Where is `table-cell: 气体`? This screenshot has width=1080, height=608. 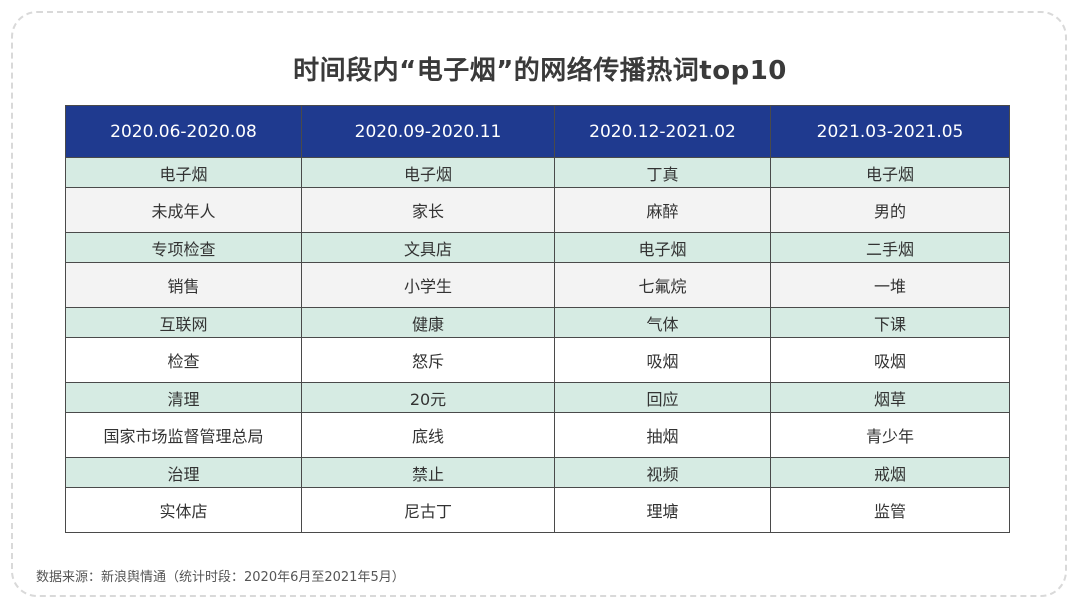 table-cell: 气体 is located at coordinates (662, 322).